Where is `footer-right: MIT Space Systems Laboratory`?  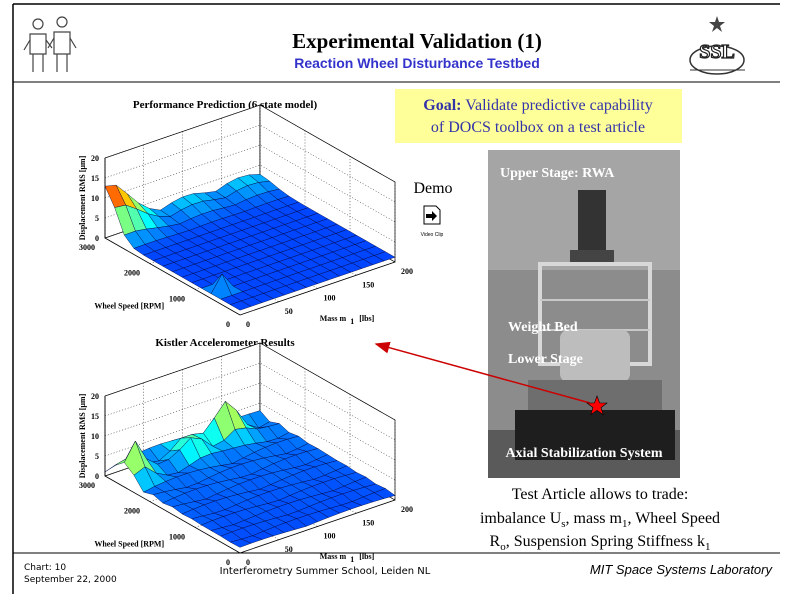 footer-right: MIT Space Systems Laboratory is located at coordinates (682, 569).